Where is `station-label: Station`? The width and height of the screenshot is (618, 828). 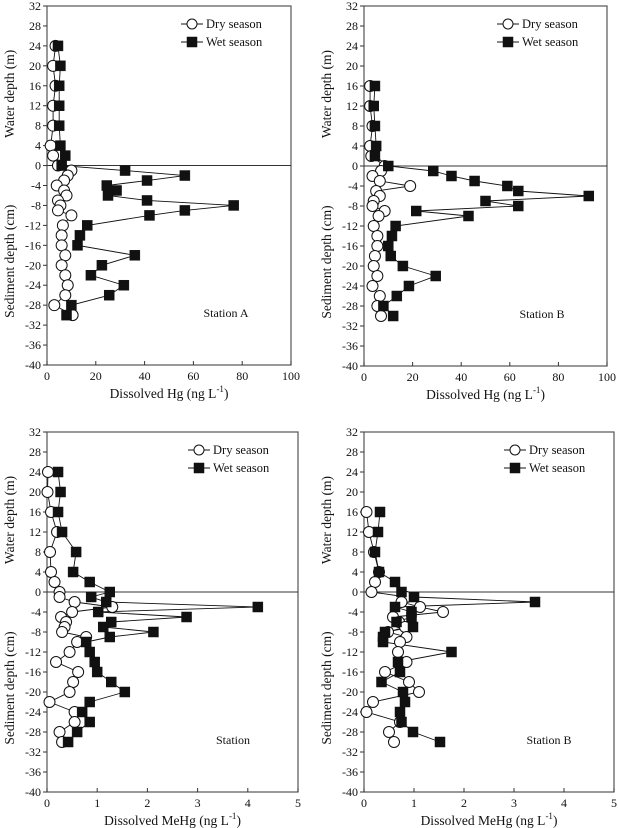 station-label: Station is located at coordinates (233, 740).